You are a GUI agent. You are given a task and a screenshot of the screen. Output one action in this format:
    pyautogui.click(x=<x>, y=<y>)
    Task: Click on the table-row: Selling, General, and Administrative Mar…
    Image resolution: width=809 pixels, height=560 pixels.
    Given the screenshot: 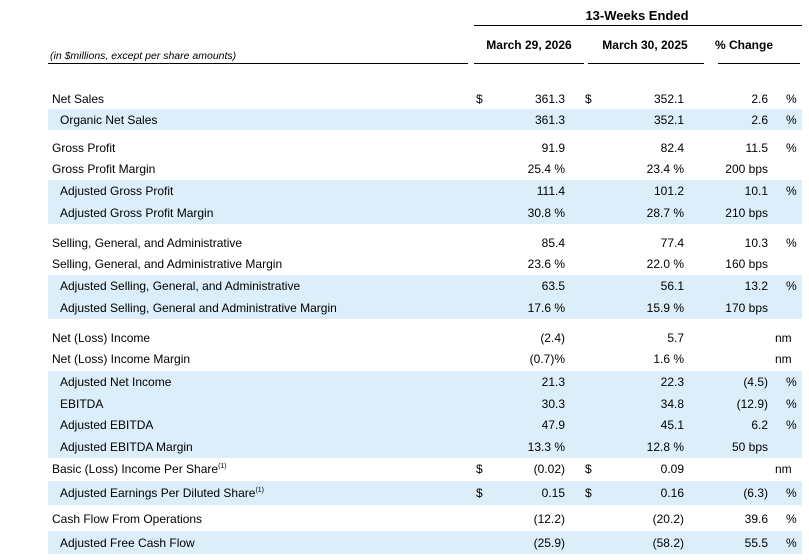 What is the action you would take?
    pyautogui.click(x=425, y=263)
    